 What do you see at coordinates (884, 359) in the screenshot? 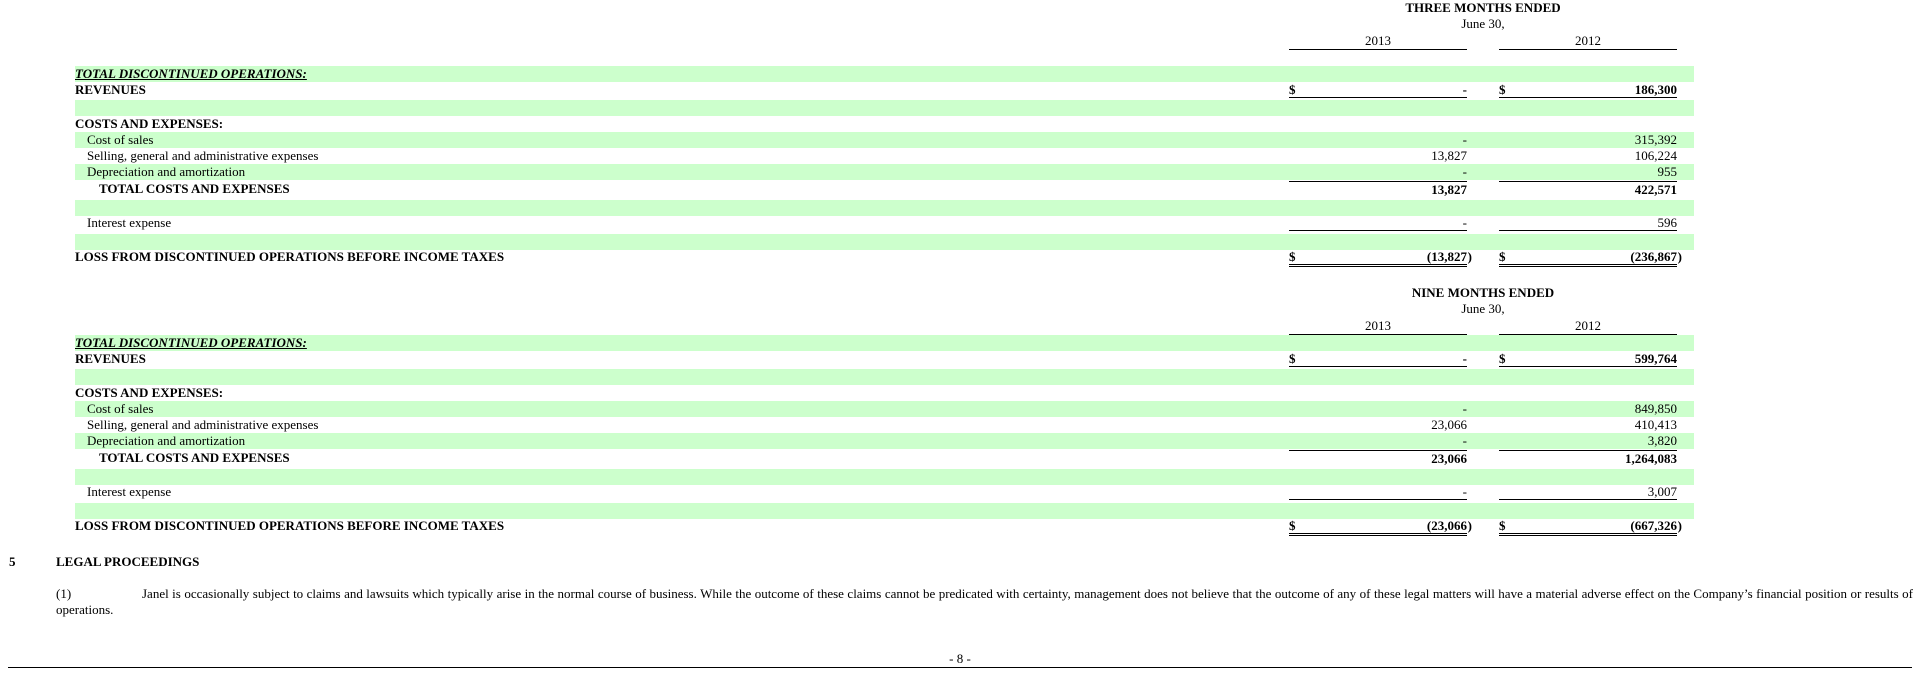
I see `table-row: REVENUES $ - $ 599,764` at bounding box center [884, 359].